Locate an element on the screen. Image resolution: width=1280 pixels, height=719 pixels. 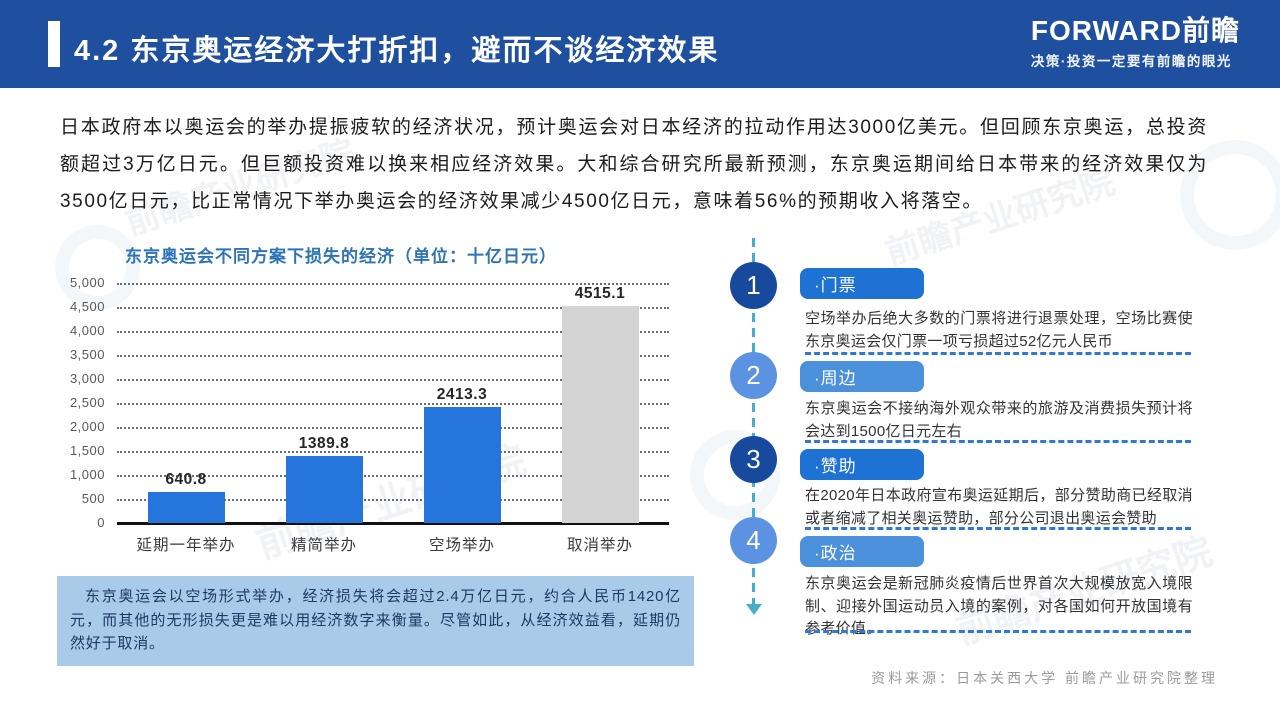
bar-slot: 4515.1 is located at coordinates (600, 403).